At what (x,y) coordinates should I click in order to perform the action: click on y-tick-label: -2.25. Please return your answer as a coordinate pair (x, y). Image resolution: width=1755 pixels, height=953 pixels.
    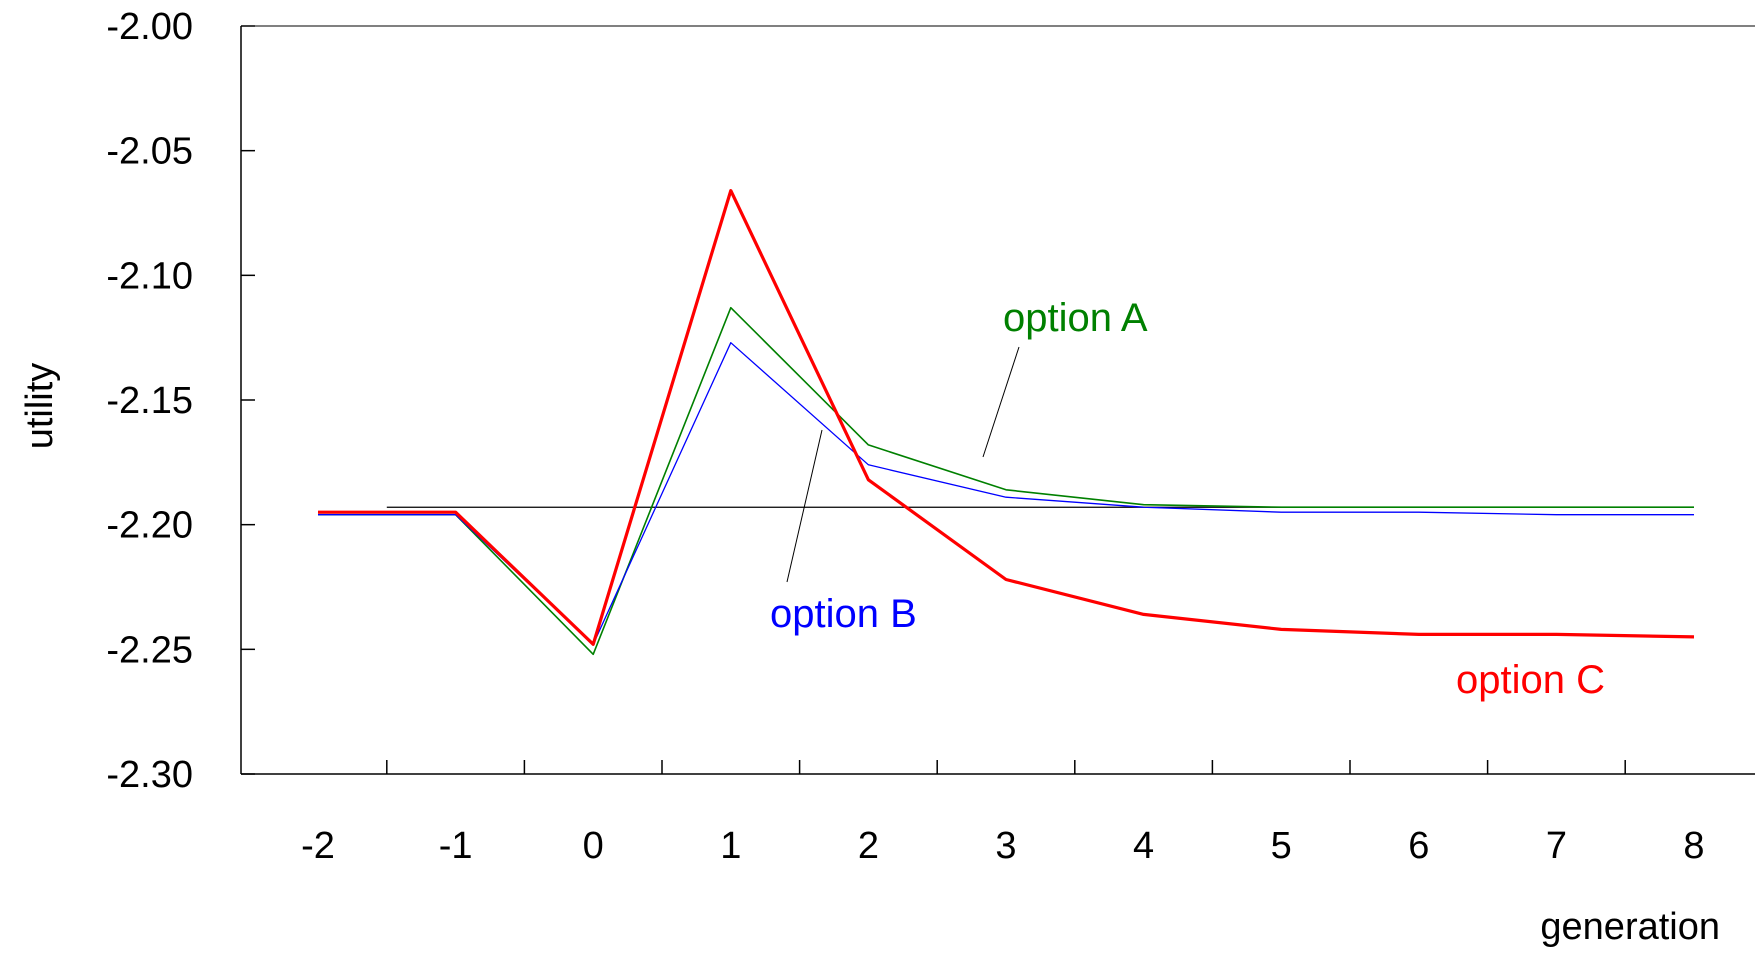
    Looking at the image, I should click on (149, 650).